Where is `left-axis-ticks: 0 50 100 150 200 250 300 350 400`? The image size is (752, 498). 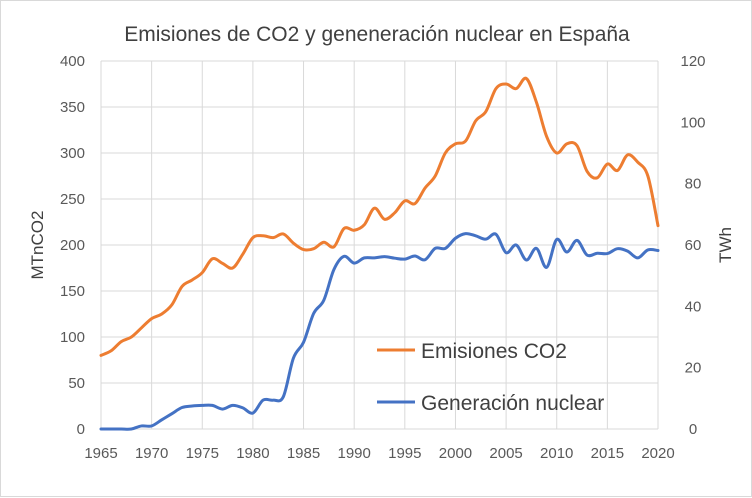
left-axis-ticks: 0 50 100 150 200 250 300 350 400 is located at coordinates (72, 245).